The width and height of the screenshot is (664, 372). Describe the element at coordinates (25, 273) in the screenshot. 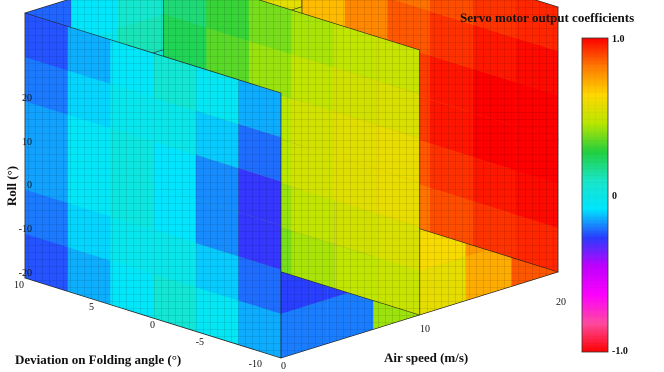

I see `z-tick-label: -20` at that location.